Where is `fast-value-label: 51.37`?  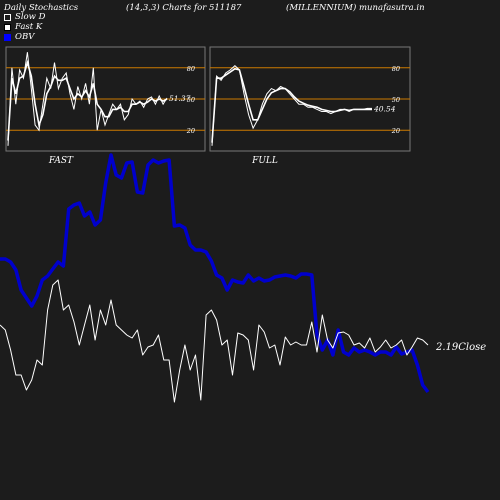 fast-value-label: 51.37 is located at coordinates (180, 98).